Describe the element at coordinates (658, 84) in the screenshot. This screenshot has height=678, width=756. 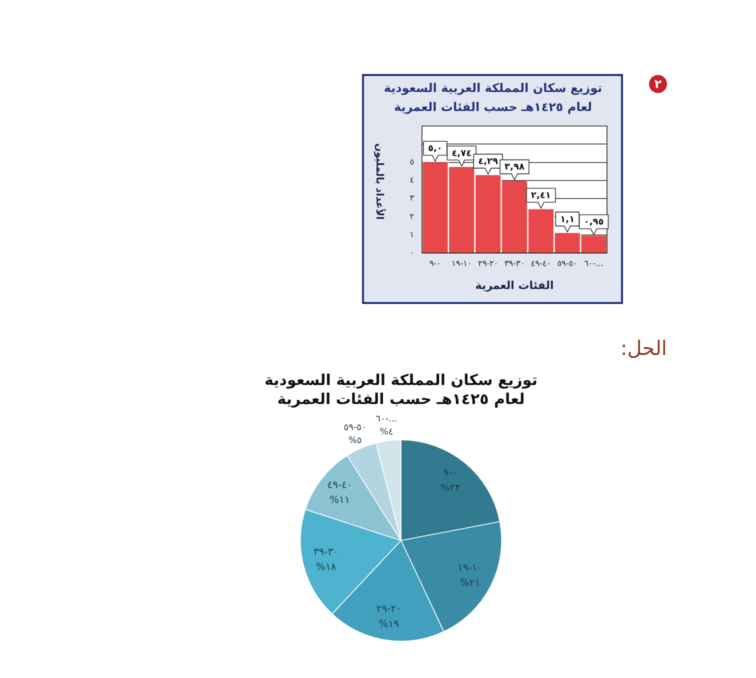
I see `text: ٢` at that location.